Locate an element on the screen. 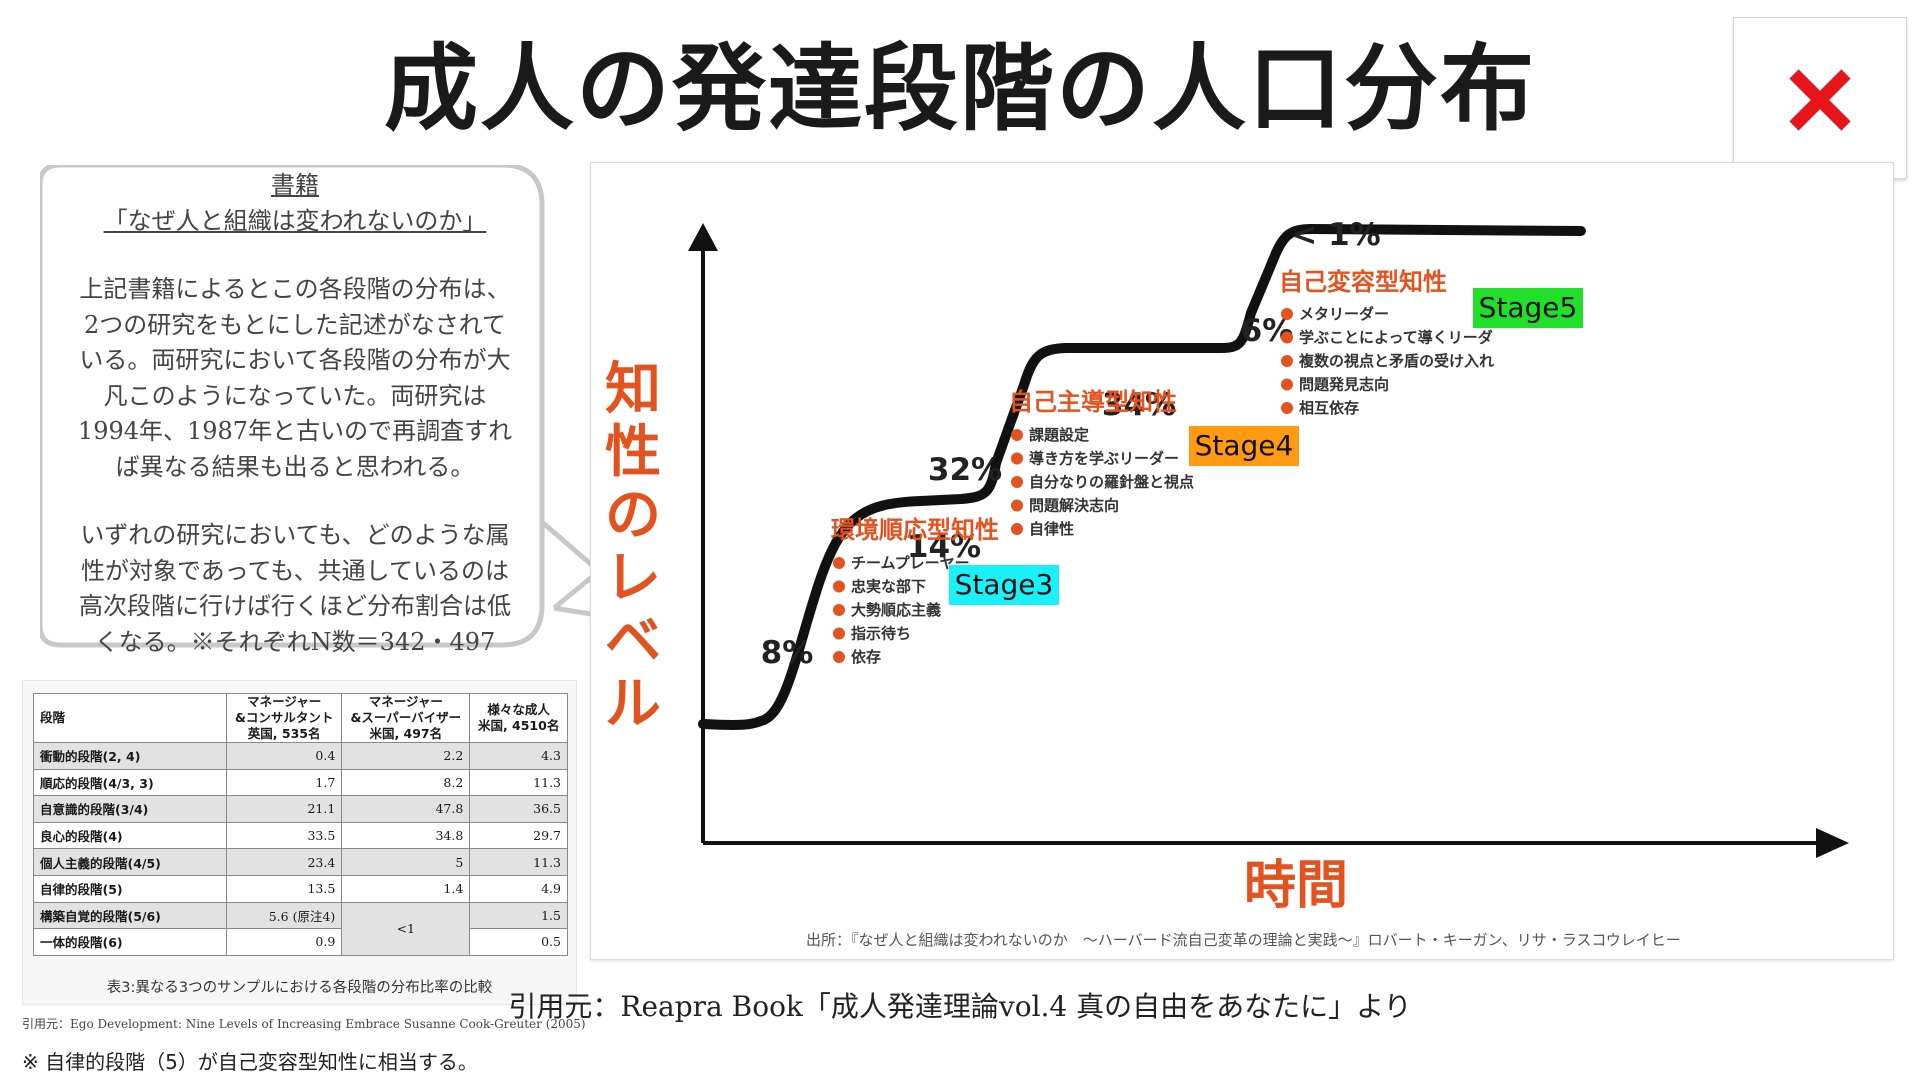 The image size is (1920, 1080). stage-item: 導き方を学ぶリーダー is located at coordinates (1104, 459).